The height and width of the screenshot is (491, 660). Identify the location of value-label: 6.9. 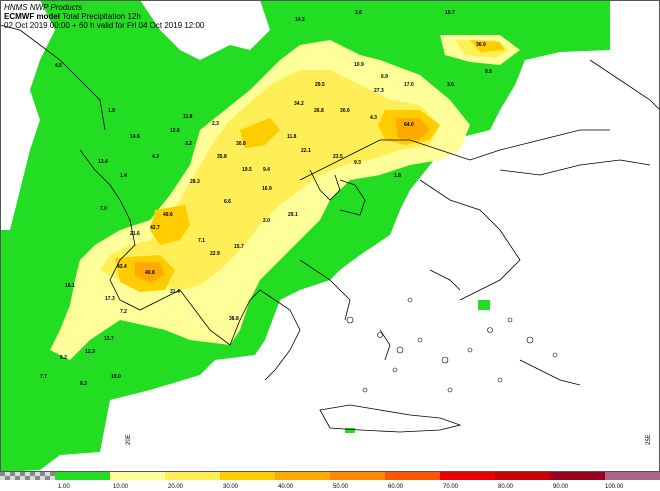
(384, 77).